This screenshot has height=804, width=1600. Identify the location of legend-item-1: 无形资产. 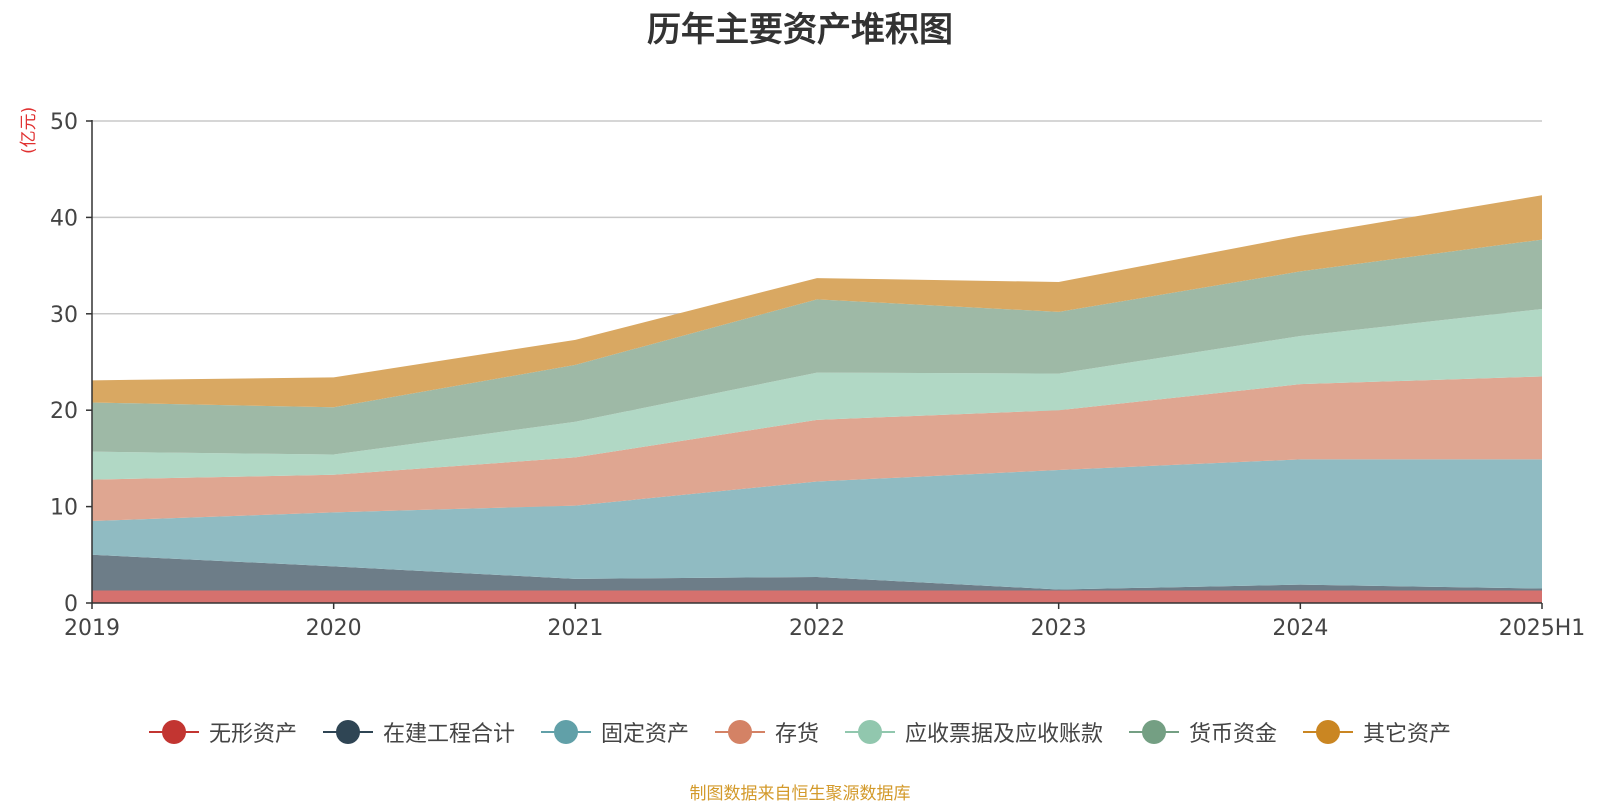
(222, 732).